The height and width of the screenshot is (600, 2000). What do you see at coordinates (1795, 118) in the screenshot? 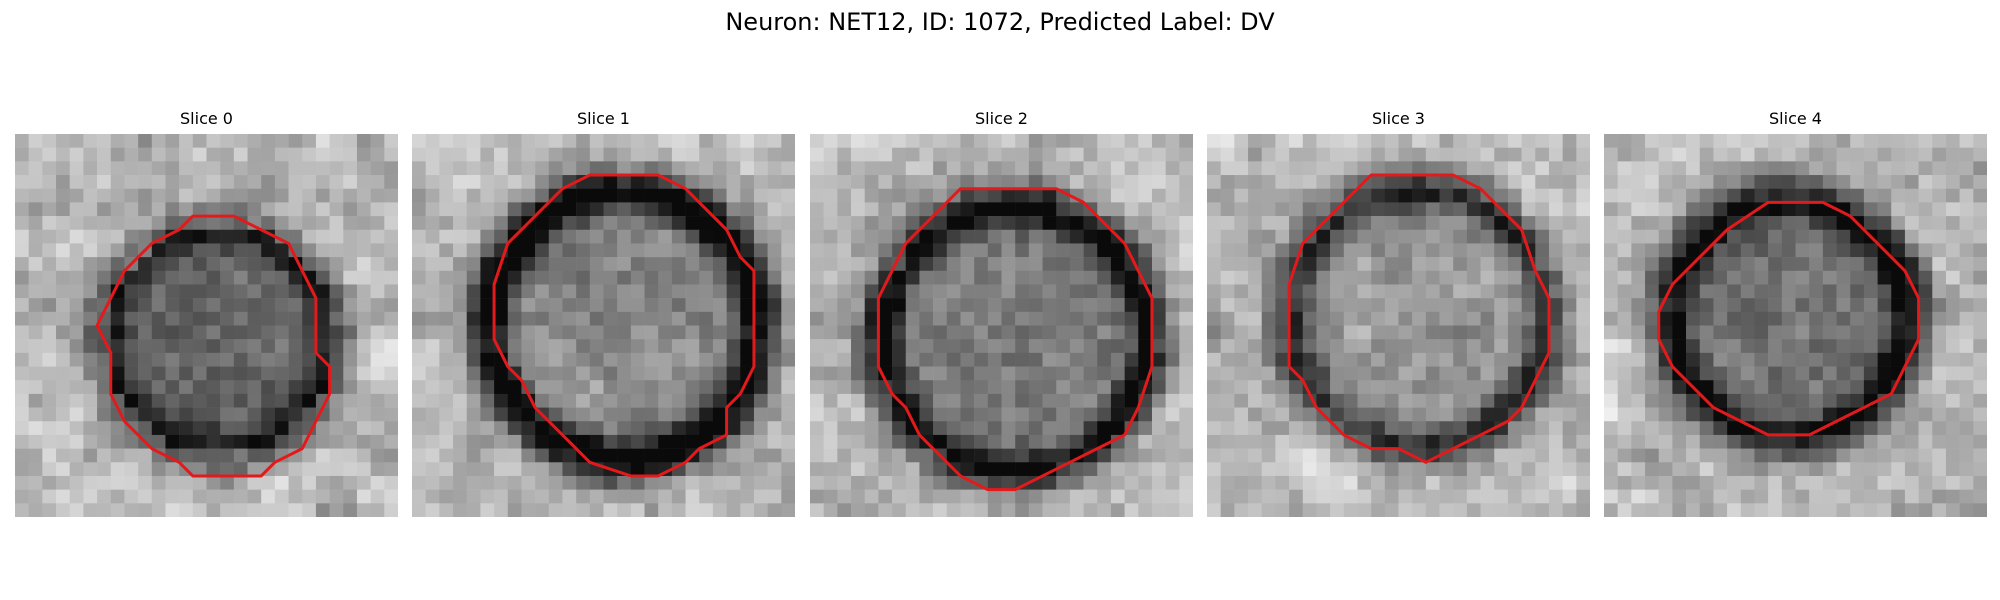
I see `slice-title: Slice 4` at bounding box center [1795, 118].